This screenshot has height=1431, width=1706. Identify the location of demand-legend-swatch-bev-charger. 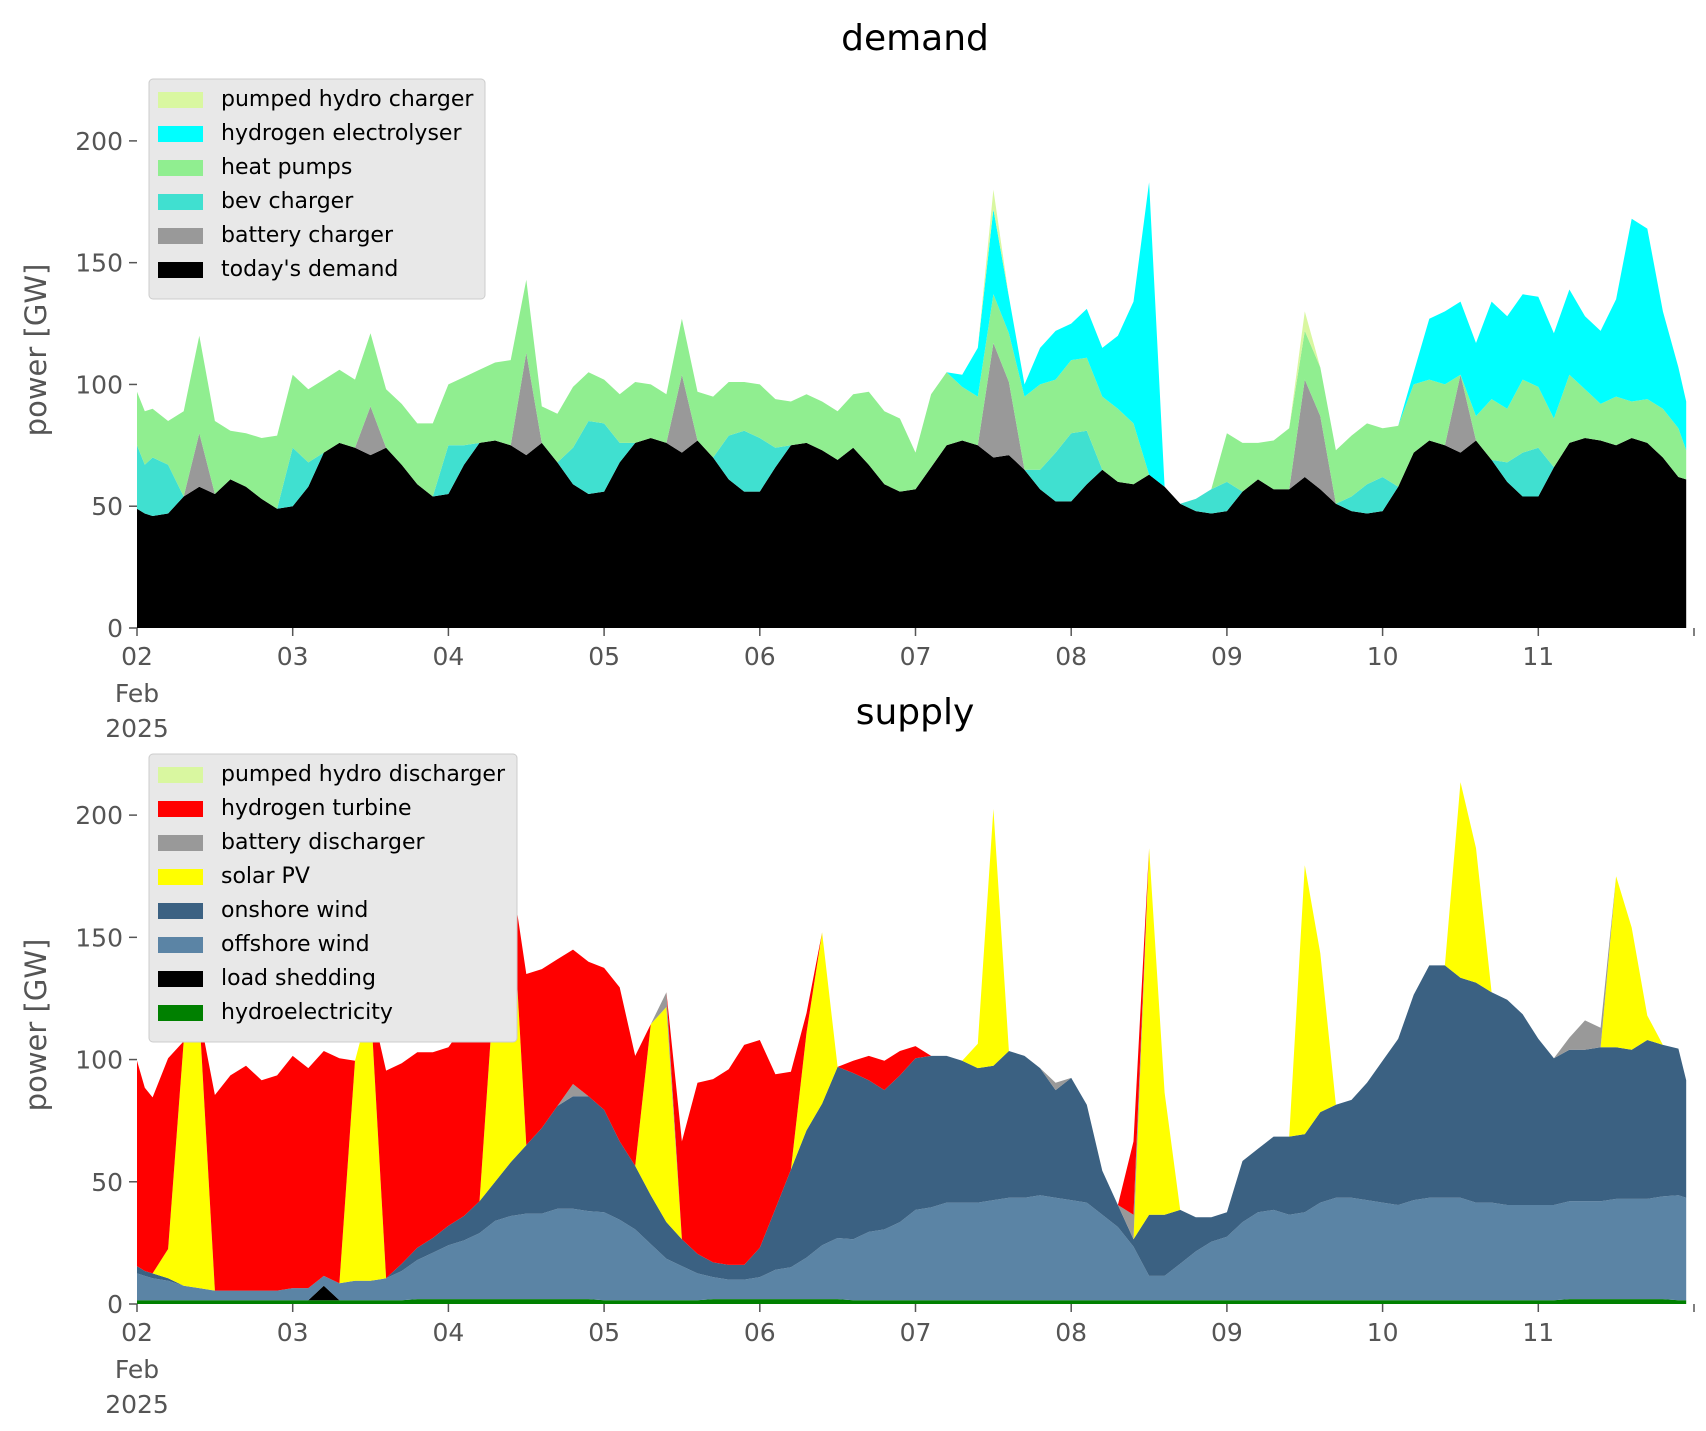
(180, 202).